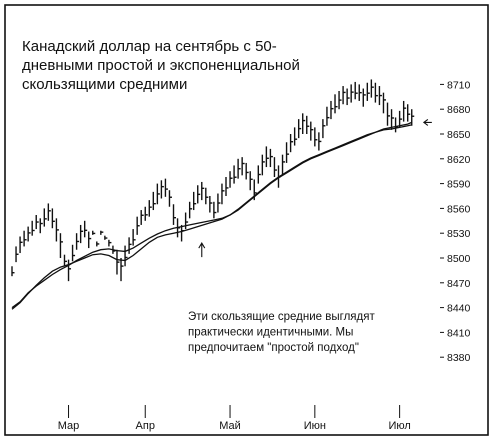 Image resolution: width=493 pixels, height=440 pixels. What do you see at coordinates (427, 122) in the screenshot?
I see `left-arrow-icon` at bounding box center [427, 122].